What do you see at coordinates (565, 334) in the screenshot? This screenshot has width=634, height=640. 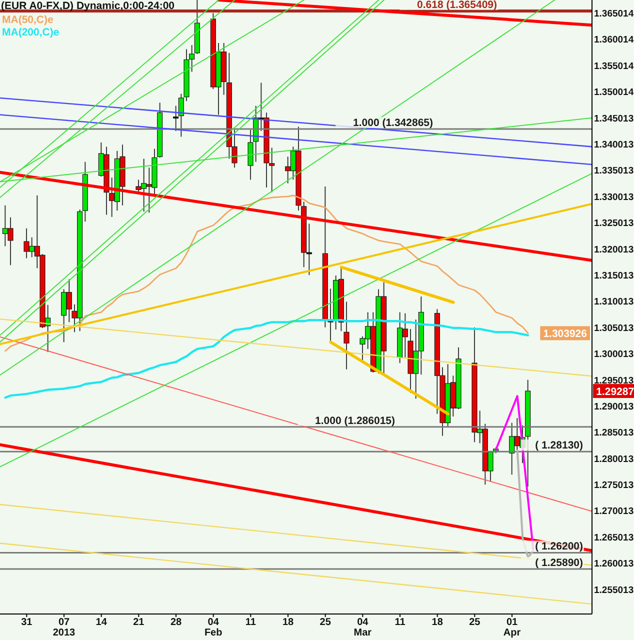 I see `annotation: 1.303926` at bounding box center [565, 334].